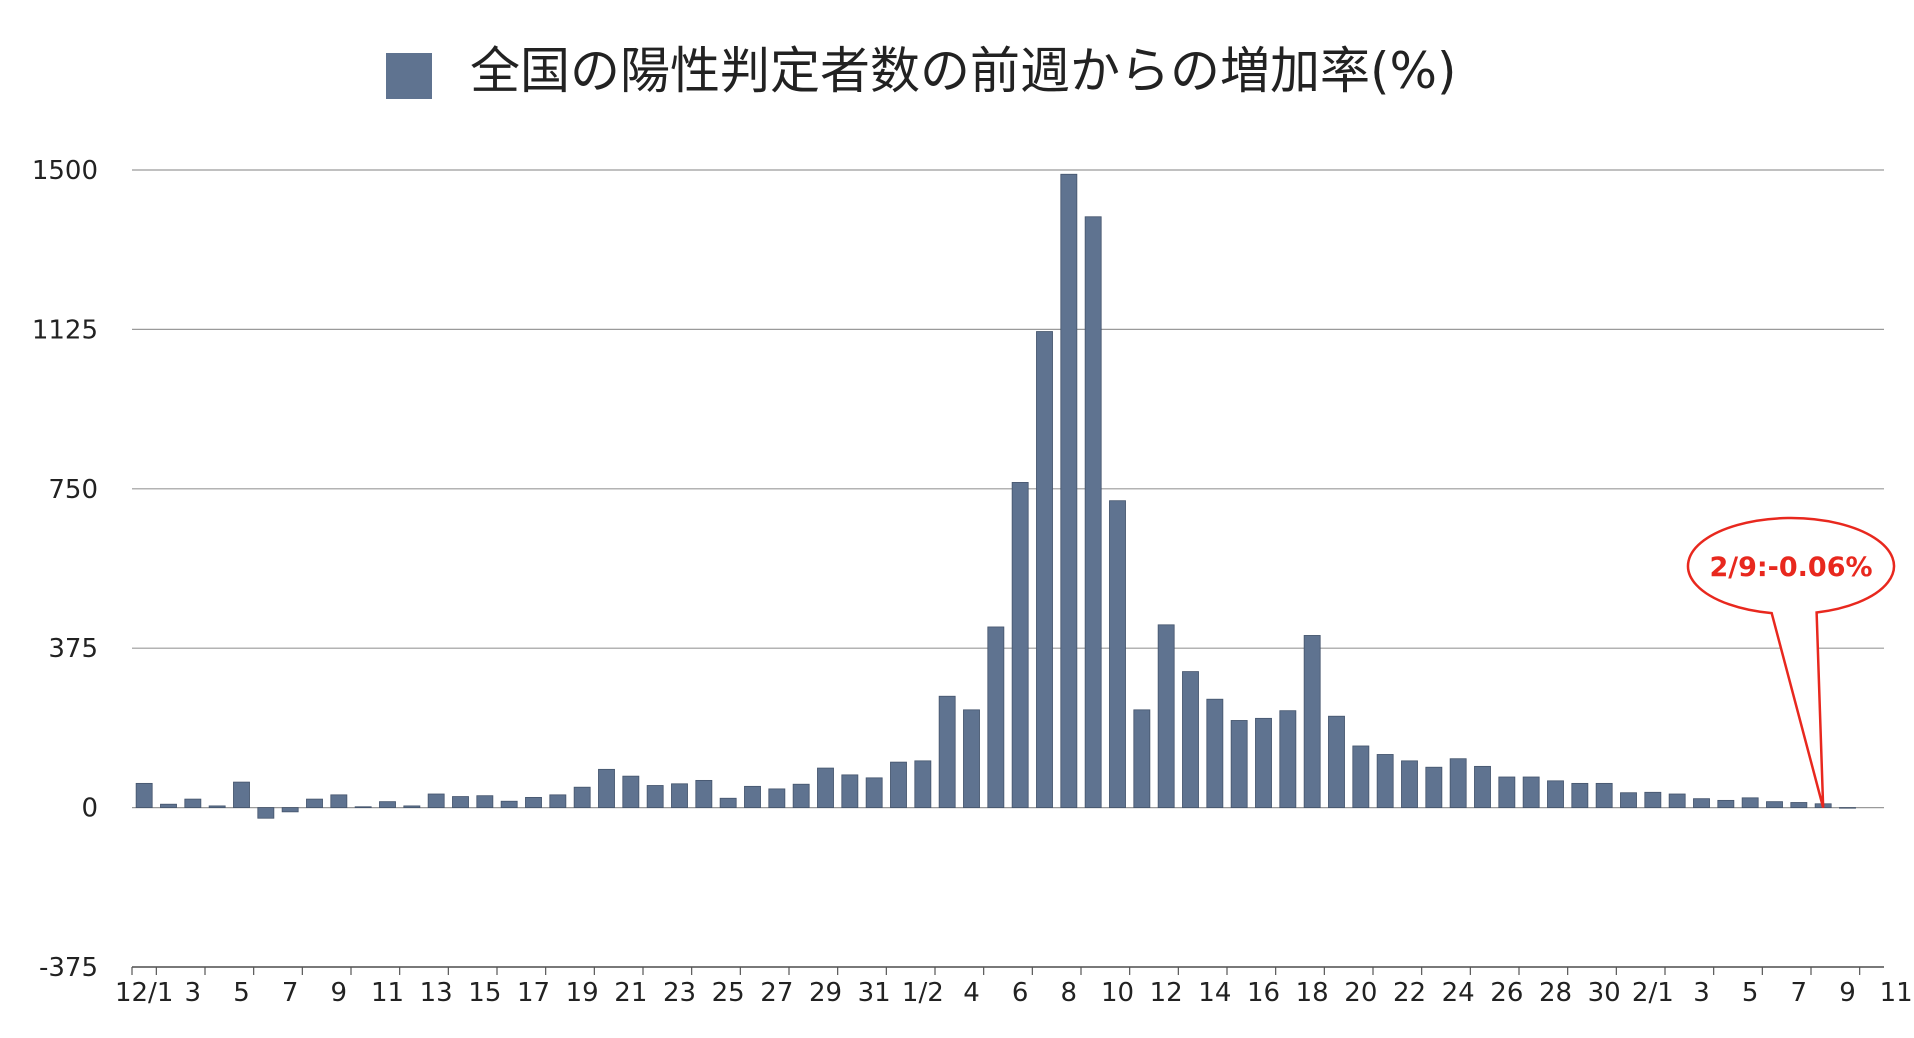 This screenshot has width=1914, height=1038. Describe the element at coordinates (193, 993) in the screenshot. I see `x-tick-label: 3` at that location.